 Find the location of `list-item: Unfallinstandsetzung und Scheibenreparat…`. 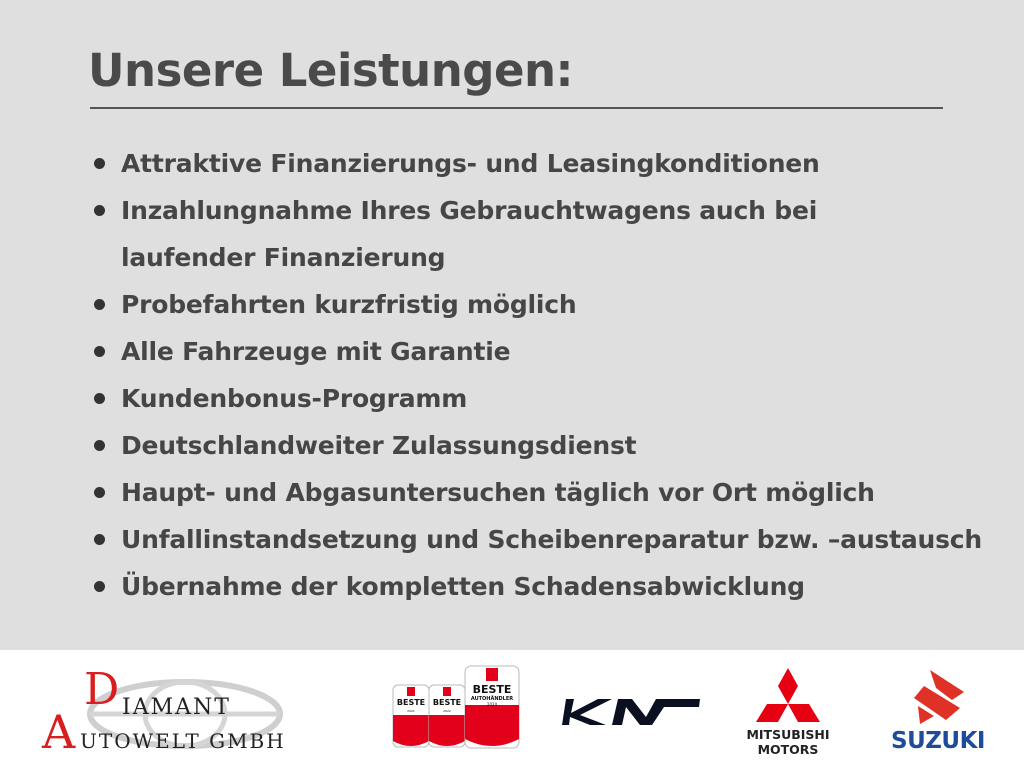

list-item: Unfallinstandsetzung und Scheibenreparat… is located at coordinates (537, 539).